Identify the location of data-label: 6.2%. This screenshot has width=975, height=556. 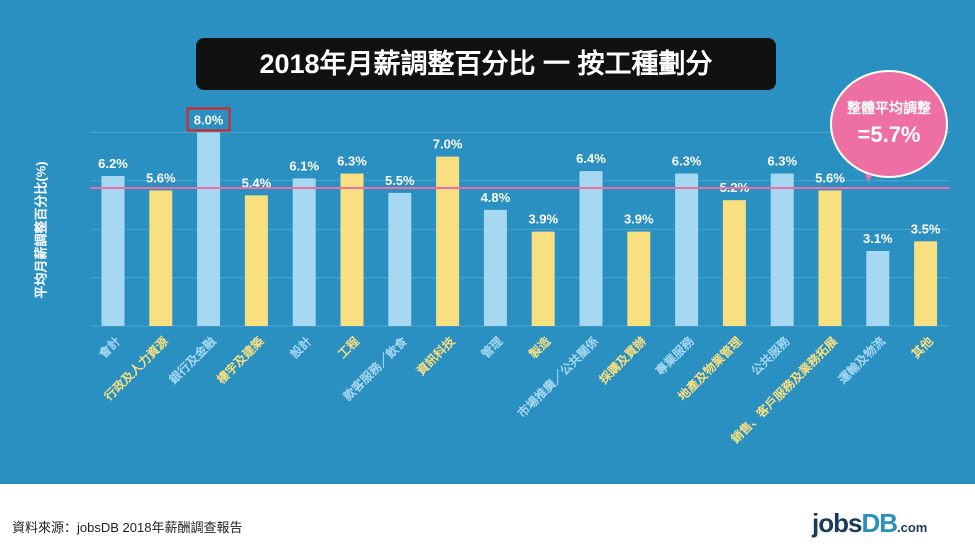
(113, 163).